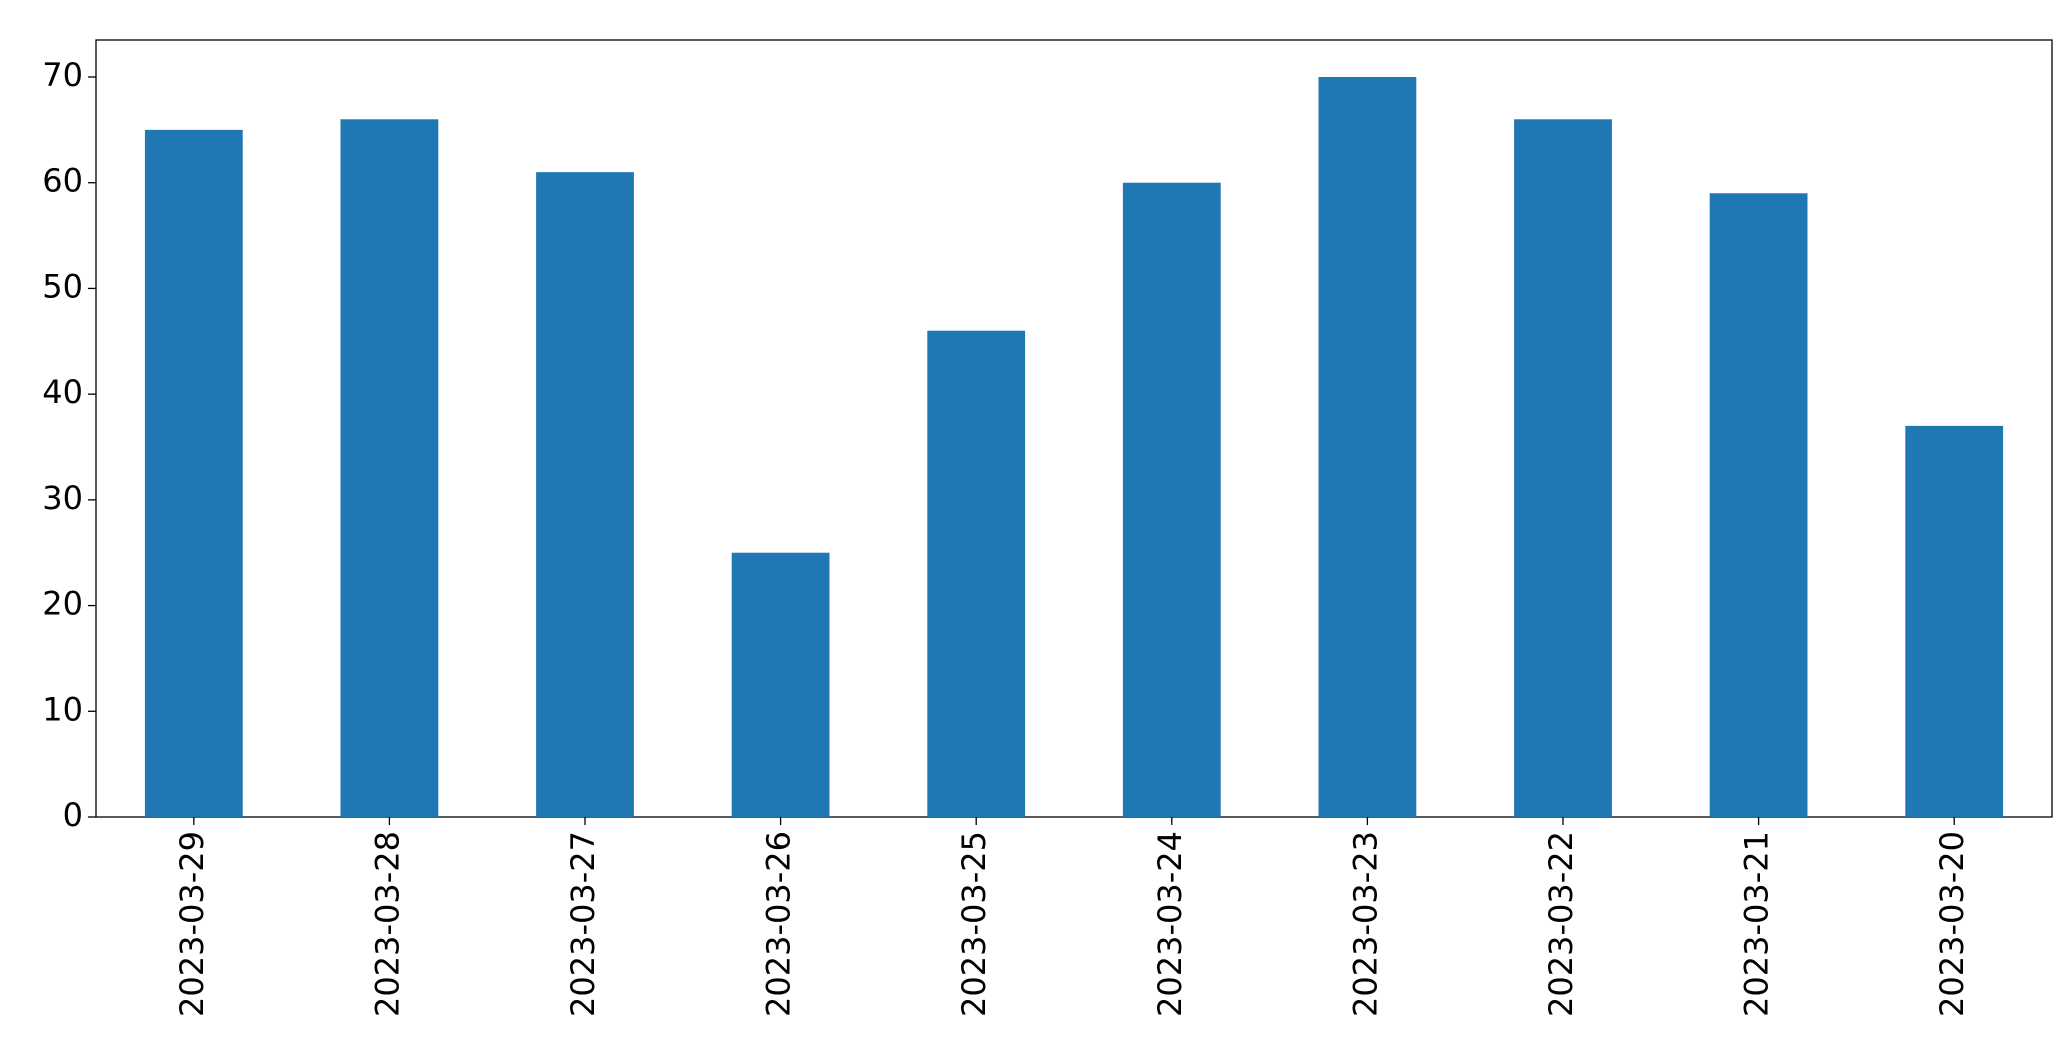 The height and width of the screenshot is (1061, 2071). I want to click on y-tick-label: 0, so click(73, 815).